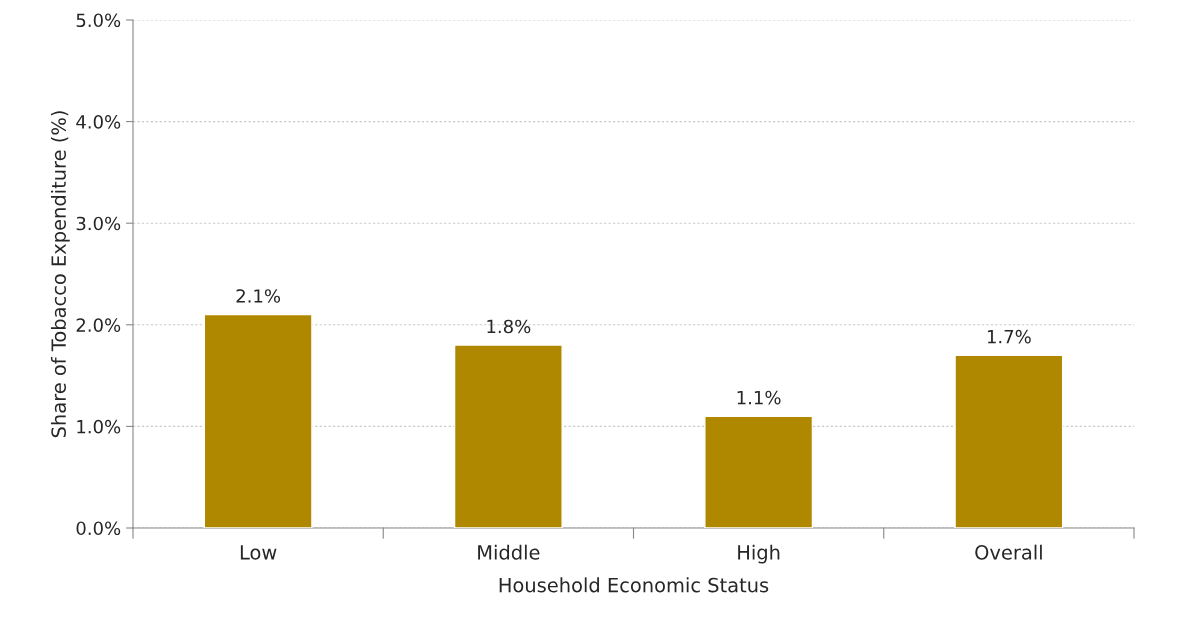 This screenshot has width=1194, height=633. Describe the element at coordinates (98, 325) in the screenshot. I see `y-tick-label: 2.0%` at that location.